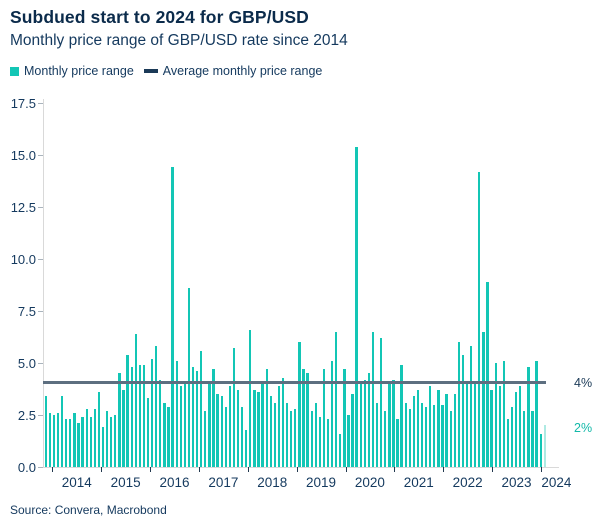 Image resolution: width=604 pixels, height=529 pixels. Describe the element at coordinates (43, 283) in the screenshot. I see `y-axis-line` at that location.